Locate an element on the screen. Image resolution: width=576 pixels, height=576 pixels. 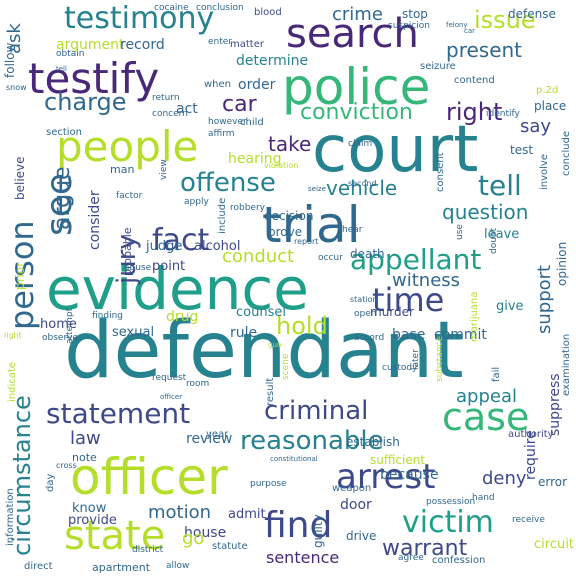
cloud-word: request is located at coordinates (169, 378).